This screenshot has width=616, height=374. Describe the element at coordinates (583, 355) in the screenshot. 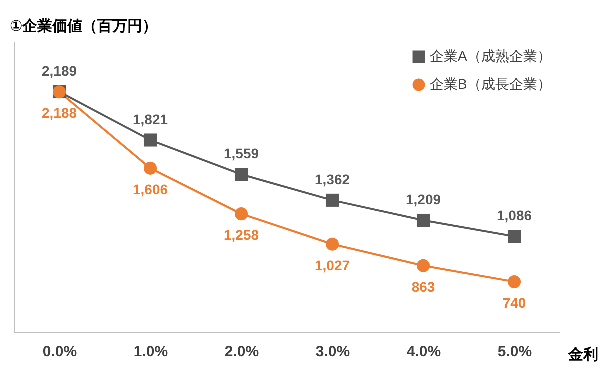

I see `x-axis-title: 金利` at that location.